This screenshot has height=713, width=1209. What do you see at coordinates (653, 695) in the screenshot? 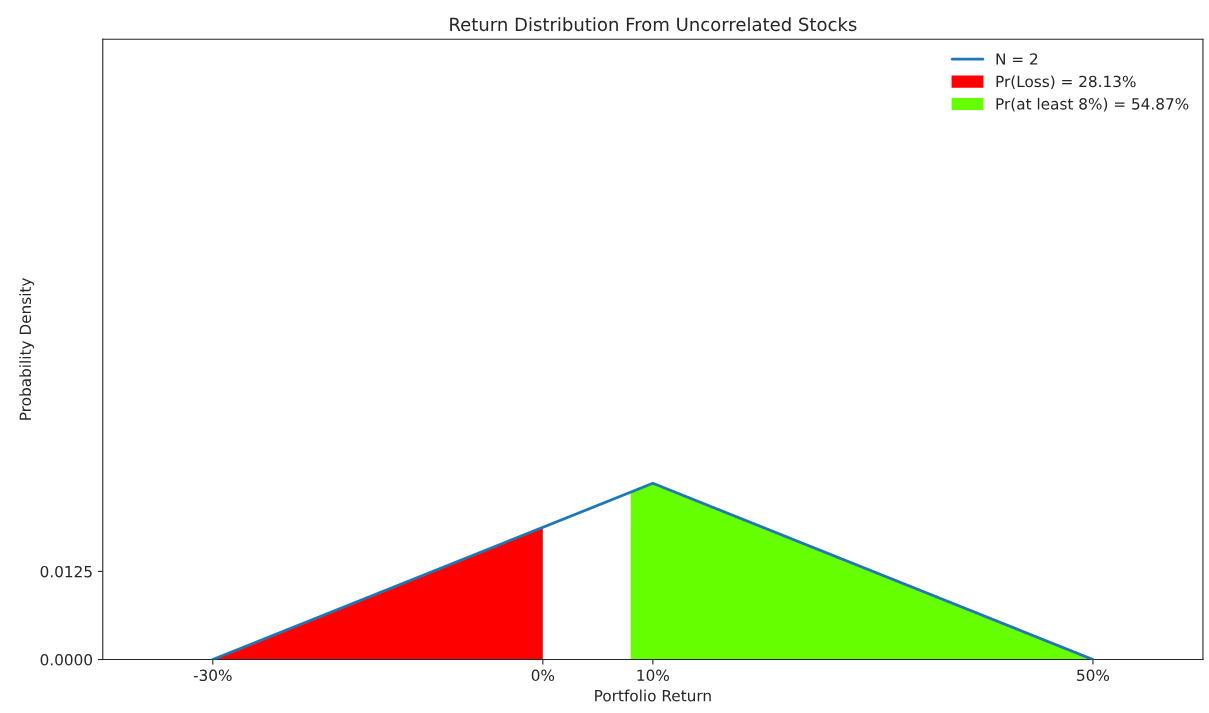
I see `x-axis-title: Portfolio Return` at bounding box center [653, 695].